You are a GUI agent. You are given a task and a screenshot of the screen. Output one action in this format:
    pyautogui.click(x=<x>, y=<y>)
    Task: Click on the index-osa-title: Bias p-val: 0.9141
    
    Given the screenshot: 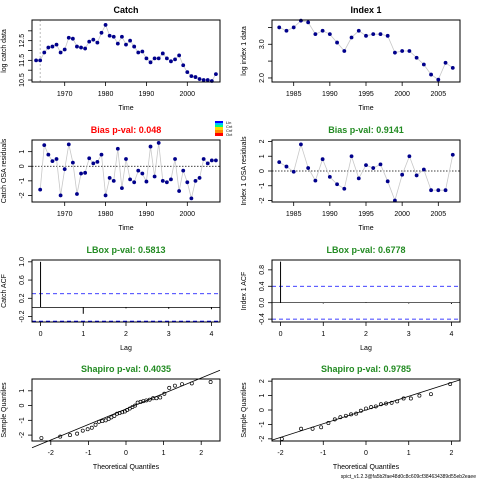 What is the action you would take?
    pyautogui.click(x=366, y=130)
    